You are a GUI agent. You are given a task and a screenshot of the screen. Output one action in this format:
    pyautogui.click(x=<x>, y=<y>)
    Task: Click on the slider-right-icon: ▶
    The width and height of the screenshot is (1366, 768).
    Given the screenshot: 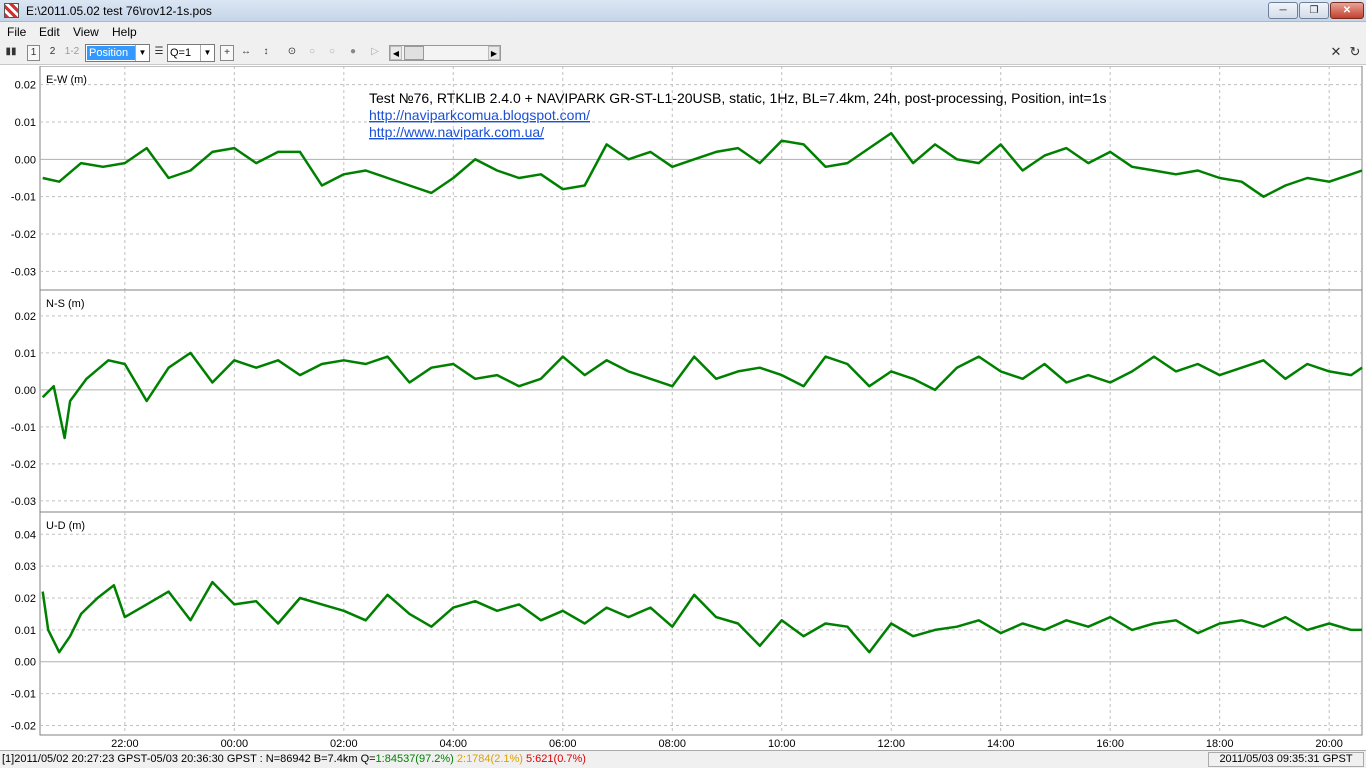 What is the action you would take?
    pyautogui.click(x=494, y=53)
    